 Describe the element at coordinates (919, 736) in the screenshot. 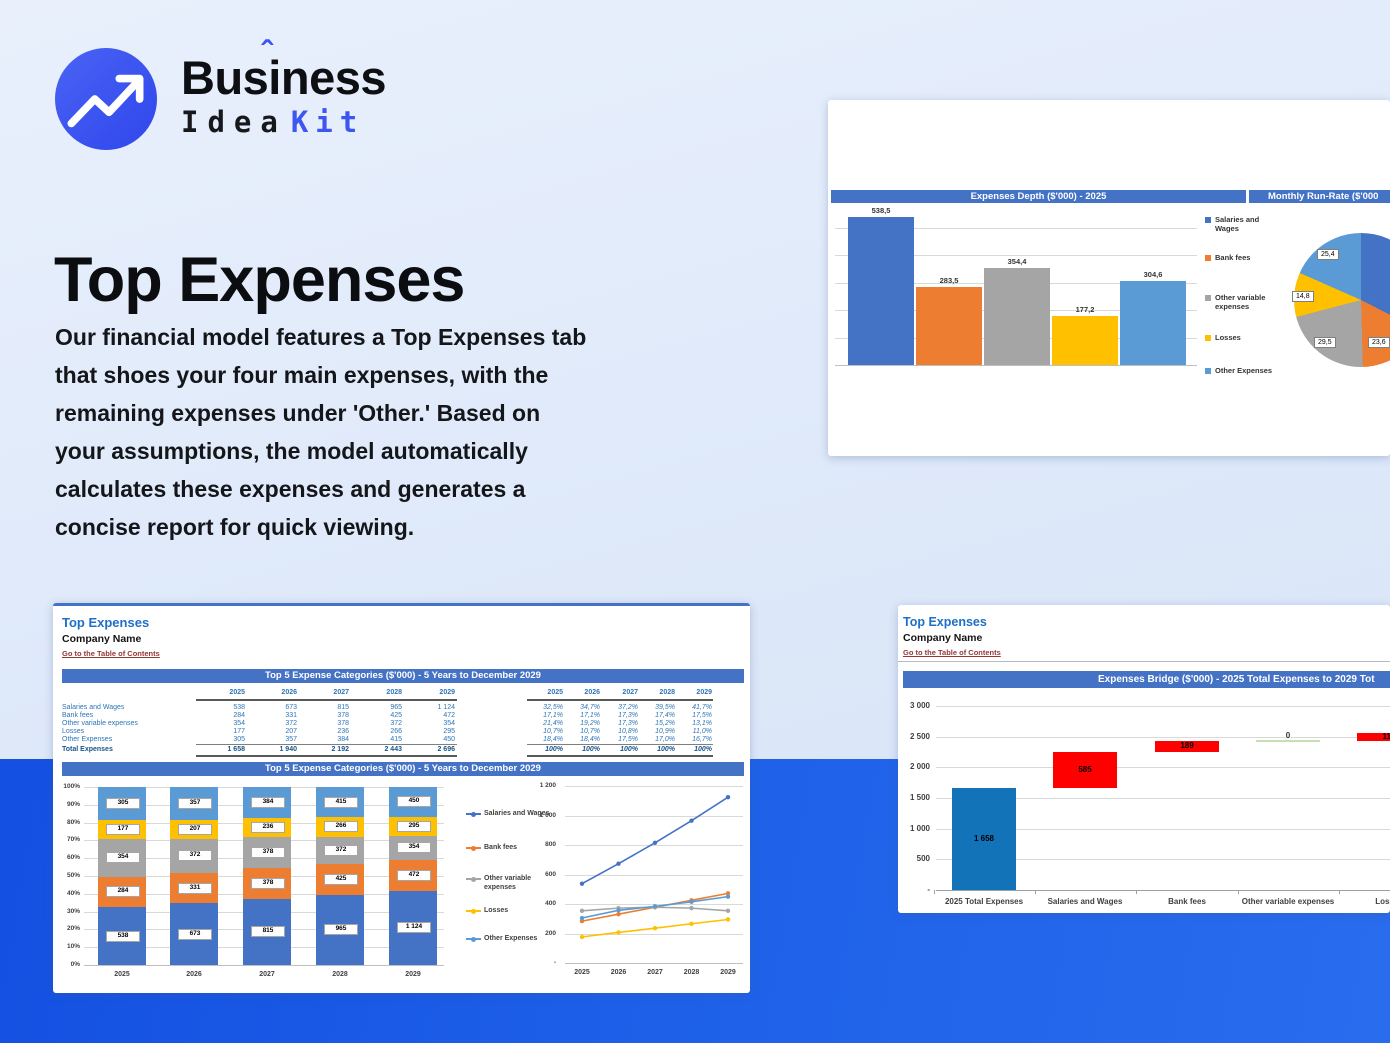

I see `ytick-label: 2 500` at that location.